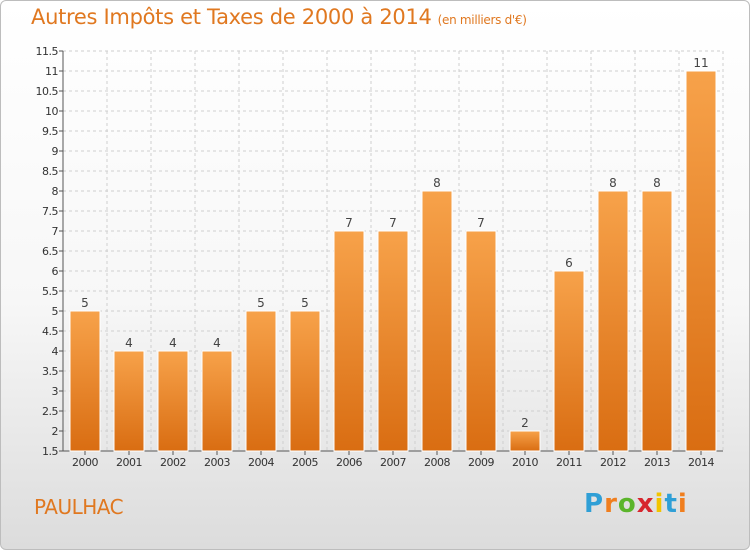 The height and width of the screenshot is (550, 750). Describe the element at coordinates (611, 504) in the screenshot. I see `logo-letter: r` at that location.